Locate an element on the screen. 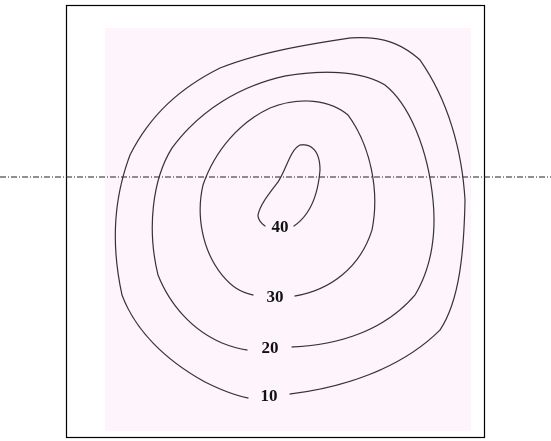 The height and width of the screenshot is (441, 551). contour-label: 10 is located at coordinates (269, 395).